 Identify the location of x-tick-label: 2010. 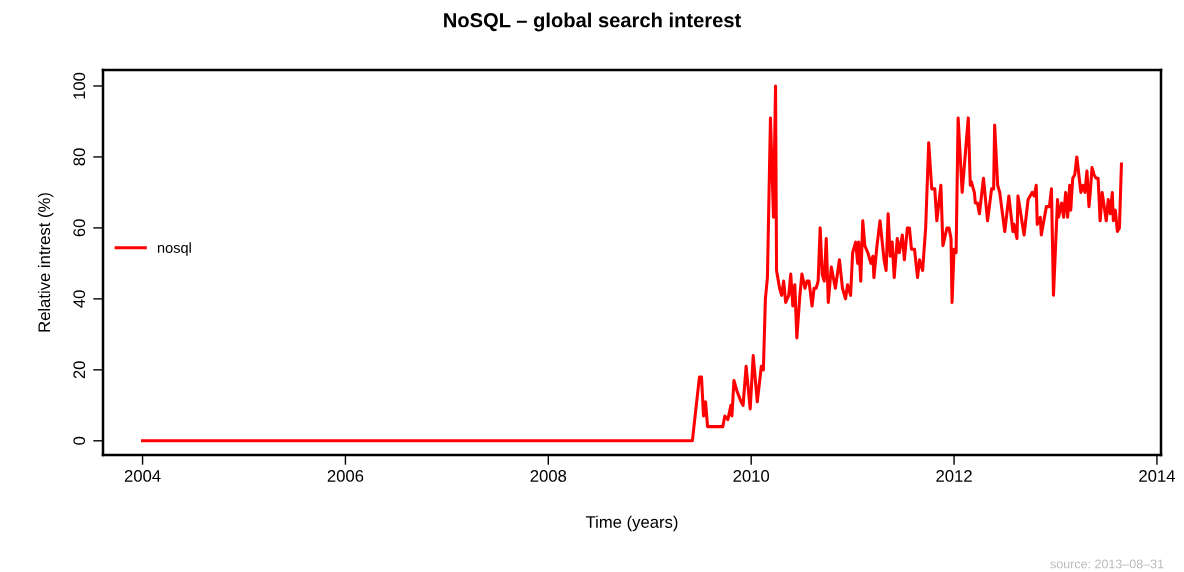
(751, 476).